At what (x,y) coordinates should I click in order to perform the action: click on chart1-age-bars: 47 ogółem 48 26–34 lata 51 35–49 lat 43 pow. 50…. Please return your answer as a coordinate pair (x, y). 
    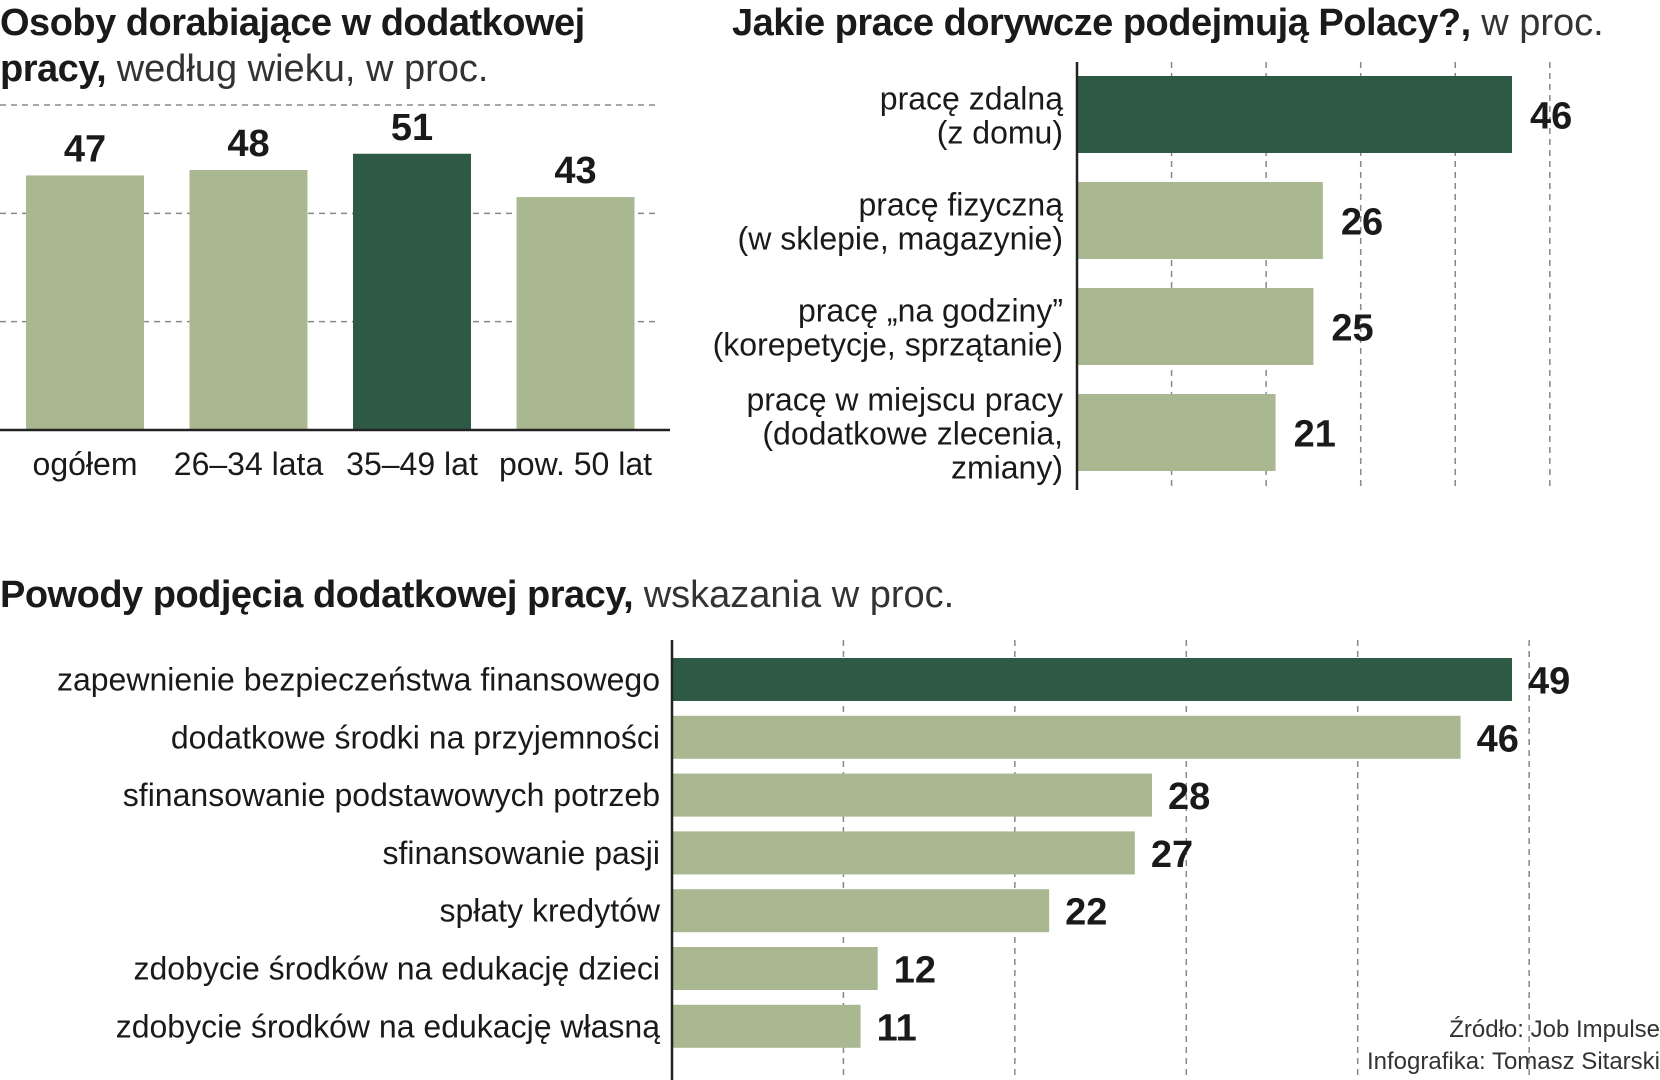
    Looking at the image, I should click on (335, 293).